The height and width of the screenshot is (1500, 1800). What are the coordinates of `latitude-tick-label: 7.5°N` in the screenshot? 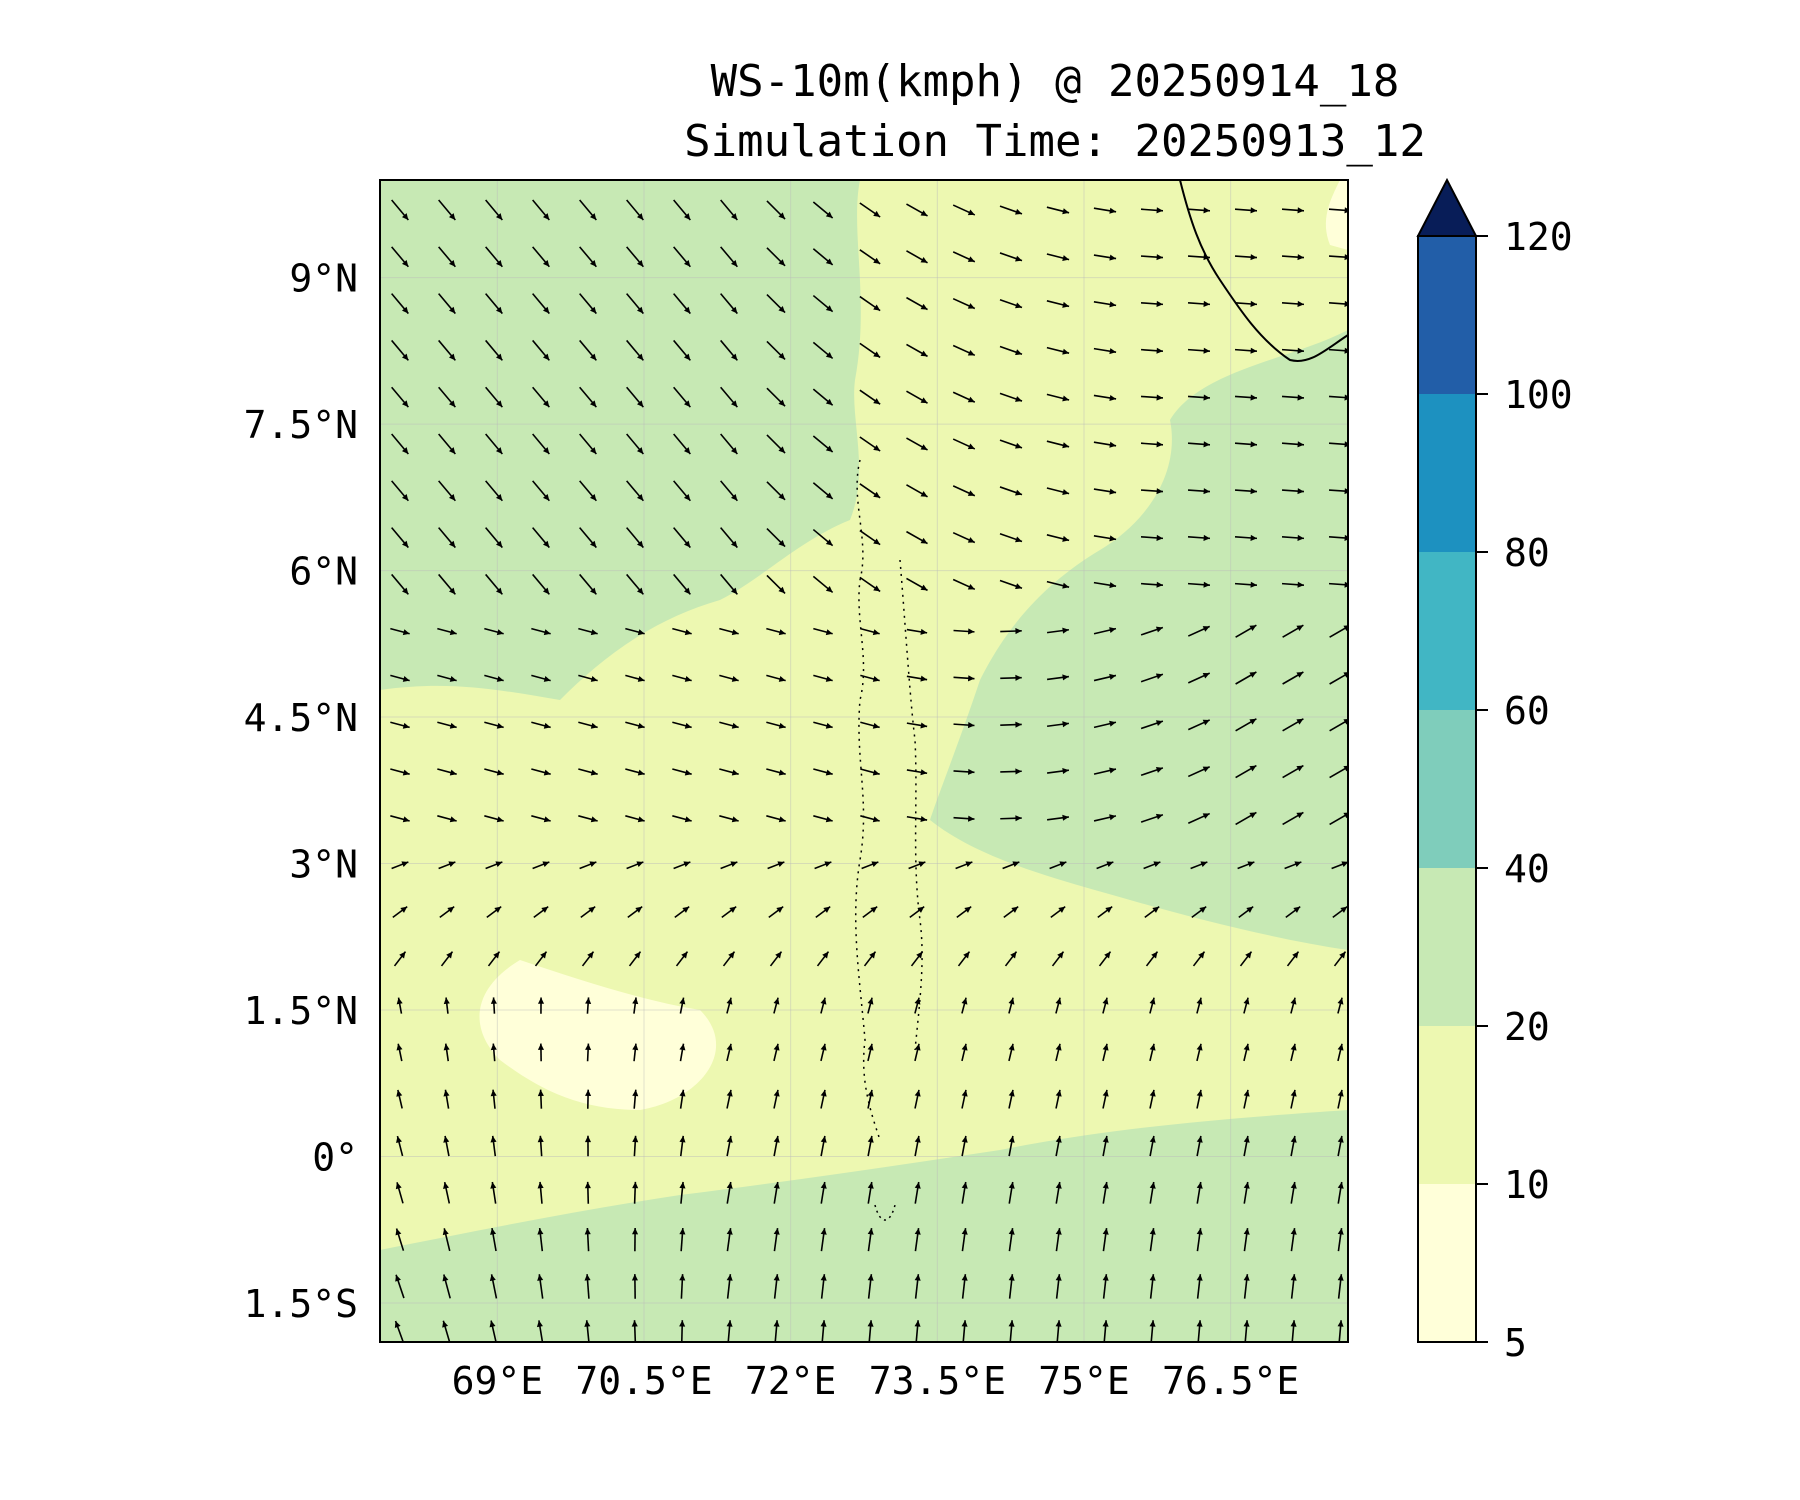 It's located at (301, 425).